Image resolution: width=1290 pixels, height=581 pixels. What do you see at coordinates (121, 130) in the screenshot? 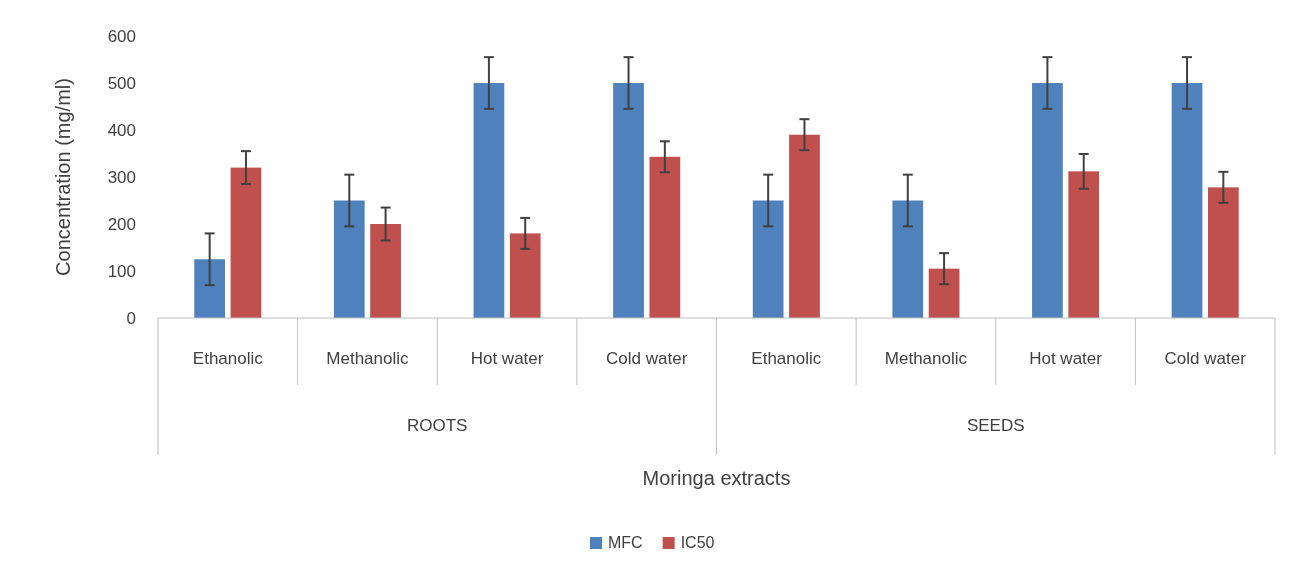
I see `y-tick-label: 400` at bounding box center [121, 130].